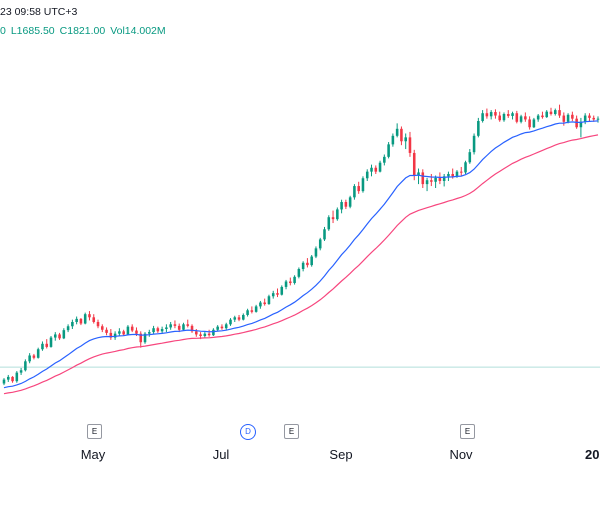  What do you see at coordinates (221, 454) in the screenshot?
I see `x-axis-label-jul: Jul` at bounding box center [221, 454].